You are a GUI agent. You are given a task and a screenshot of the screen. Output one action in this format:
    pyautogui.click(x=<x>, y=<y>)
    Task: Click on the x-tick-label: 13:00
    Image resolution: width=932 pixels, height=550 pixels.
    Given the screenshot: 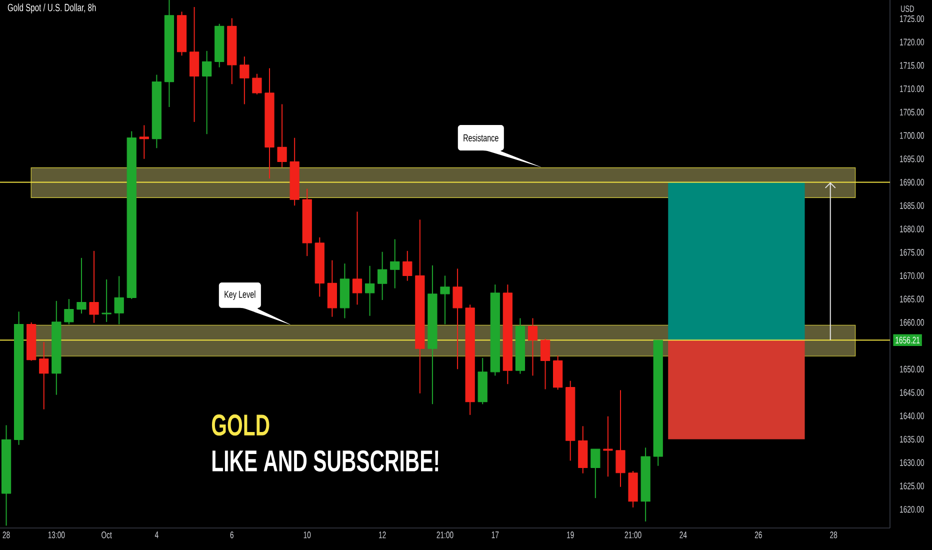 What is the action you would take?
    pyautogui.click(x=56, y=535)
    